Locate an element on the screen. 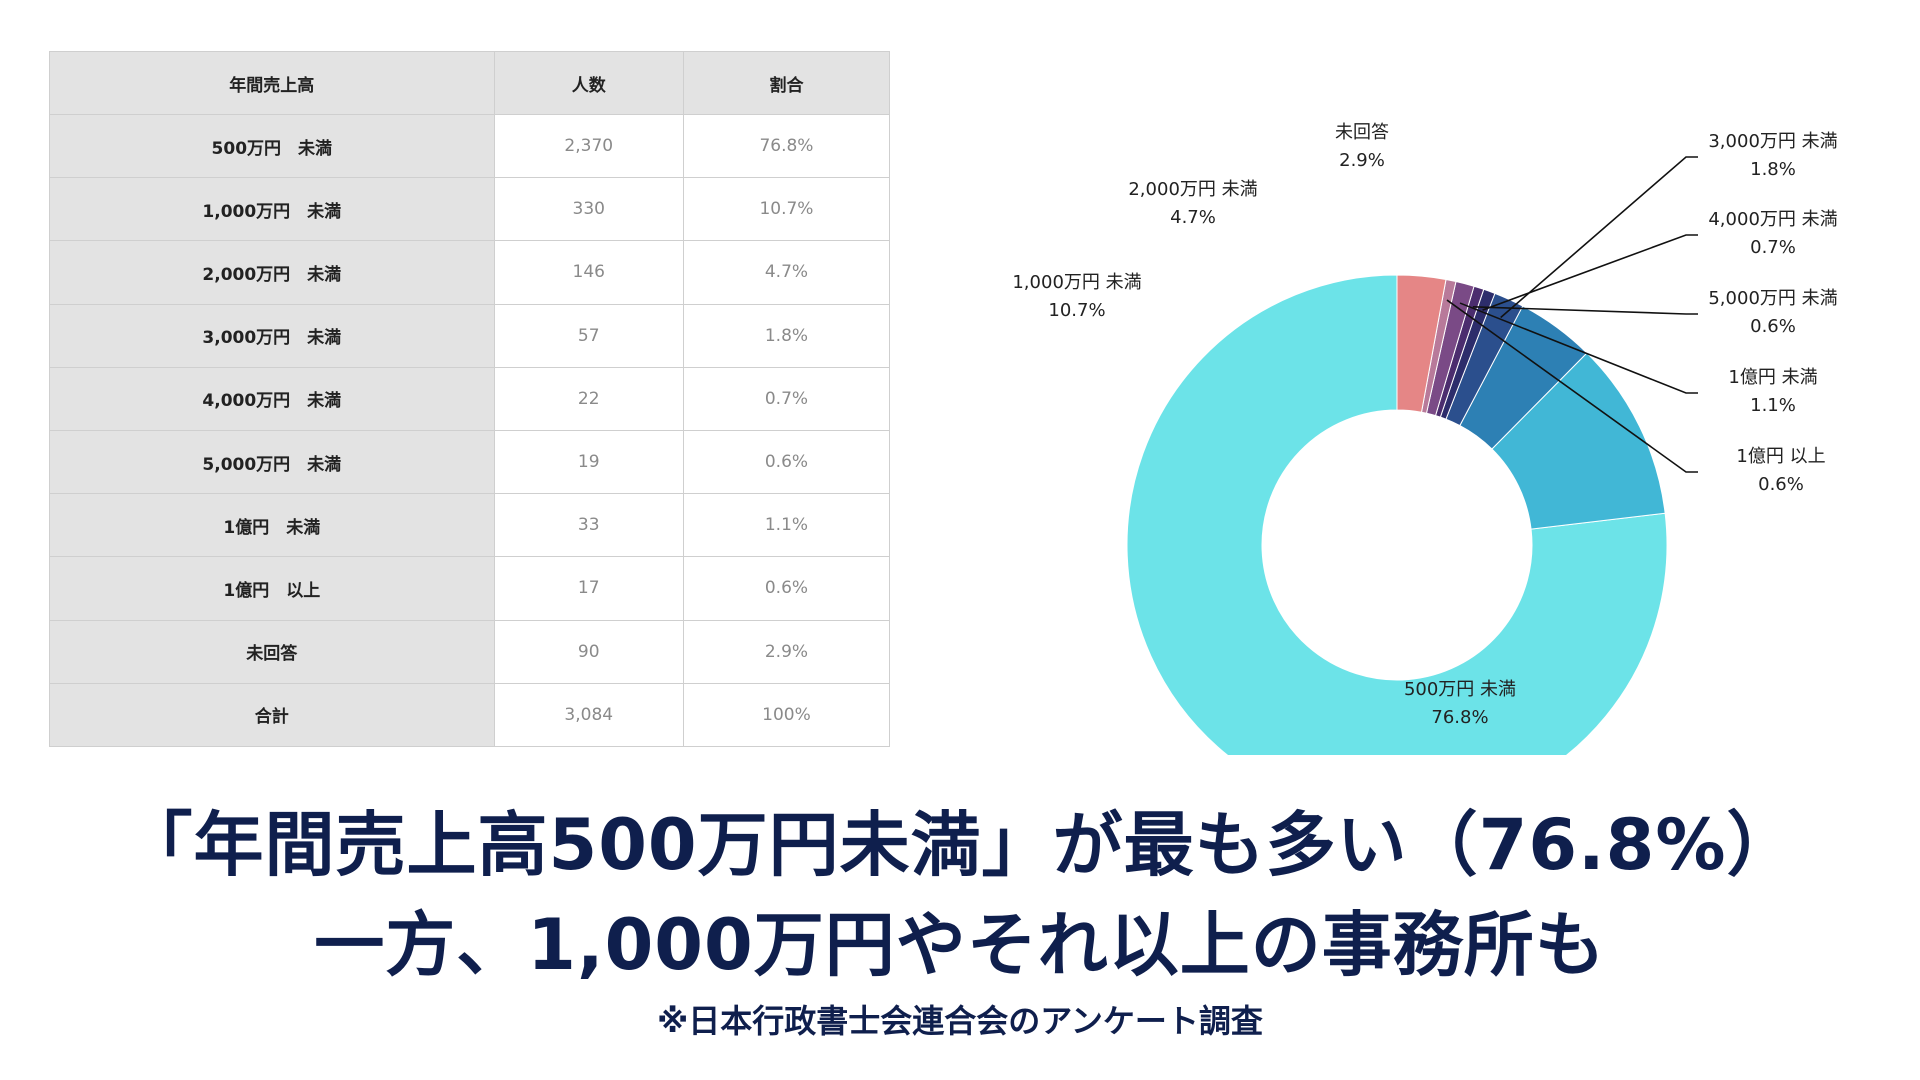 Image resolution: width=1920 pixels, height=1080 pixels. row-ratio: 0.7% is located at coordinates (786, 398).